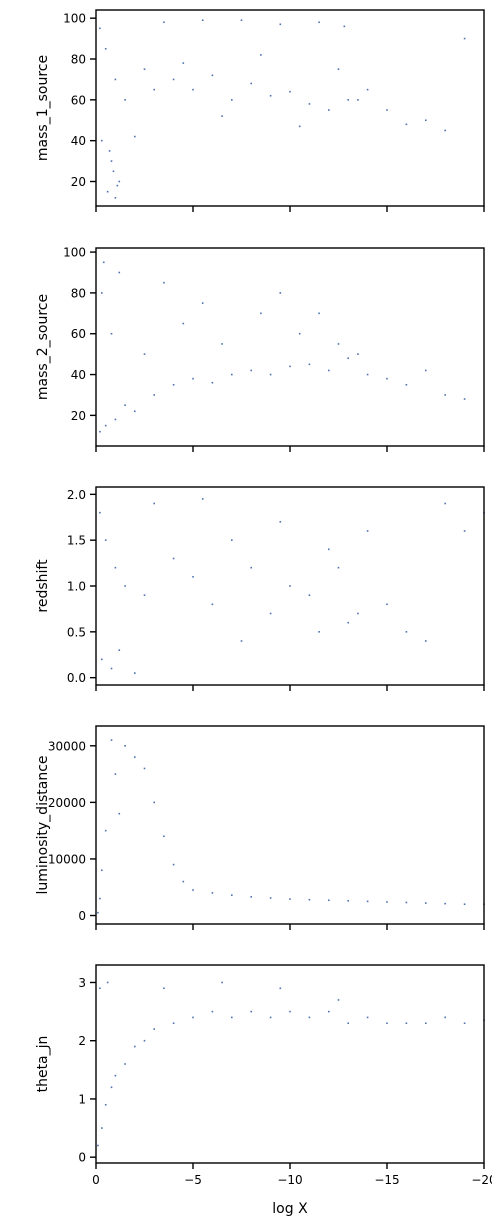  I want to click on x-tick-label: 0, so click(96, 1180).